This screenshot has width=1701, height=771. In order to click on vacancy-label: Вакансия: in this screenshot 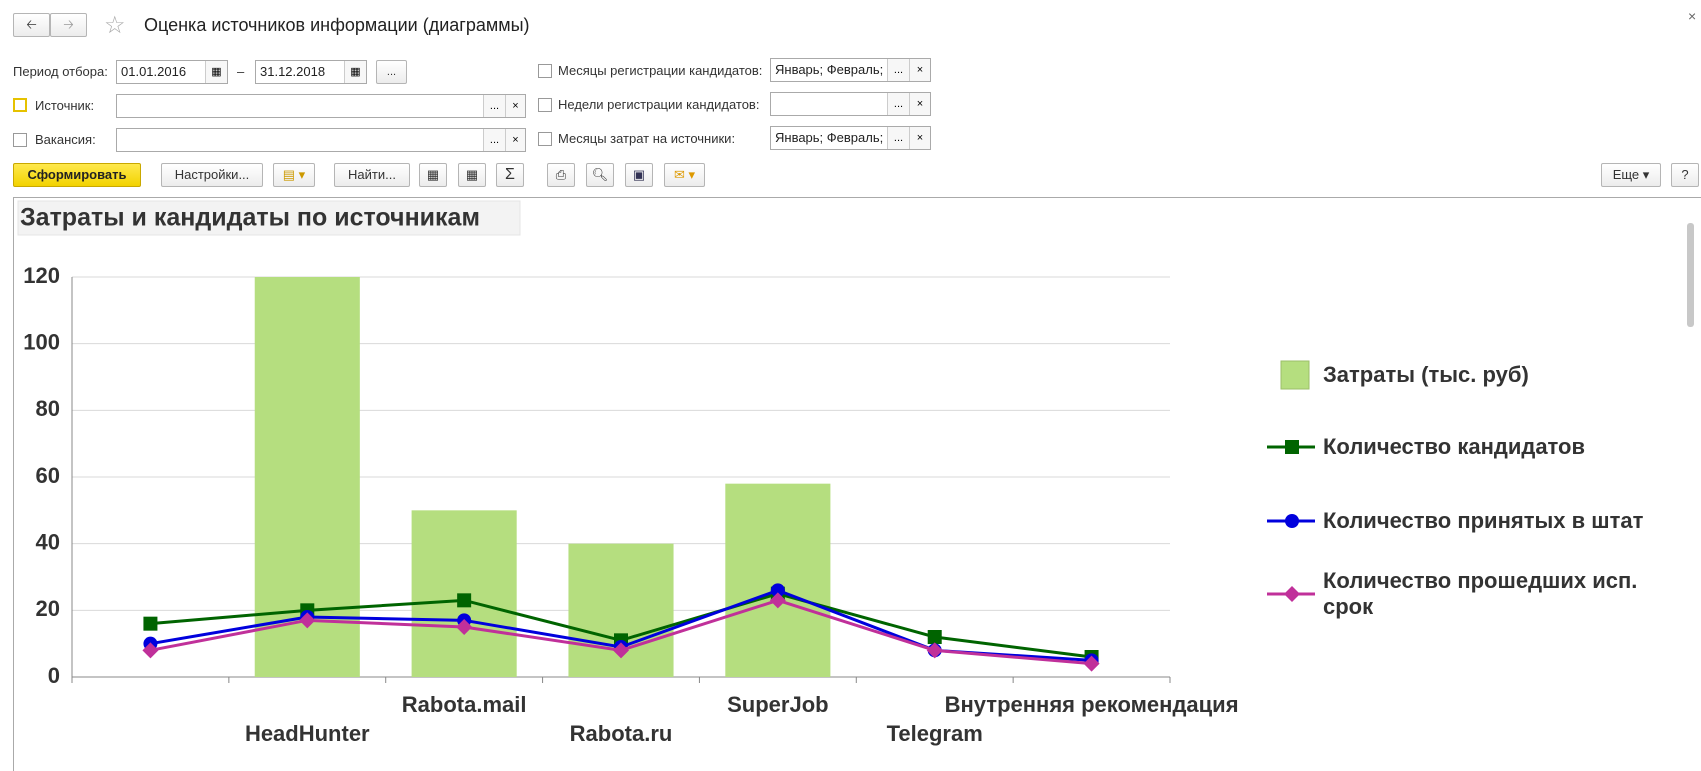, I will do `click(65, 139)`.